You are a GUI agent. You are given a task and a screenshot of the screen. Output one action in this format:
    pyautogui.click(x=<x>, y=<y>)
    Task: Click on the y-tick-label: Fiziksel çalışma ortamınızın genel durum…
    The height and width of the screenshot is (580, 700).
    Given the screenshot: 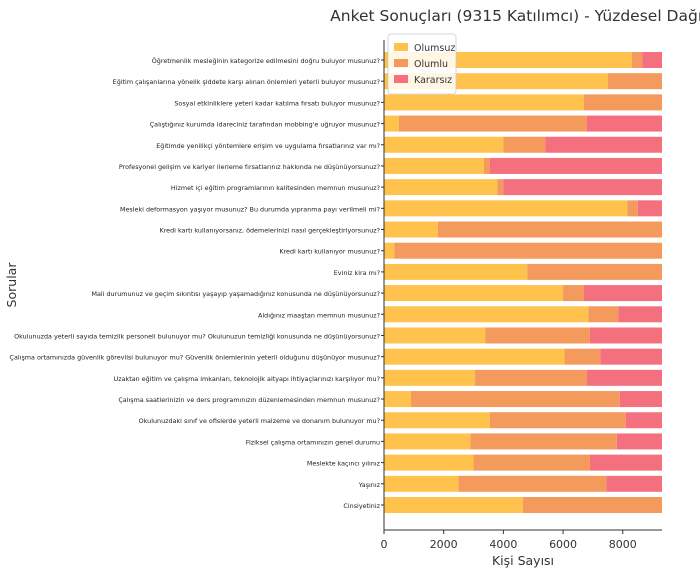 What is the action you would take?
    pyautogui.click(x=313, y=442)
    